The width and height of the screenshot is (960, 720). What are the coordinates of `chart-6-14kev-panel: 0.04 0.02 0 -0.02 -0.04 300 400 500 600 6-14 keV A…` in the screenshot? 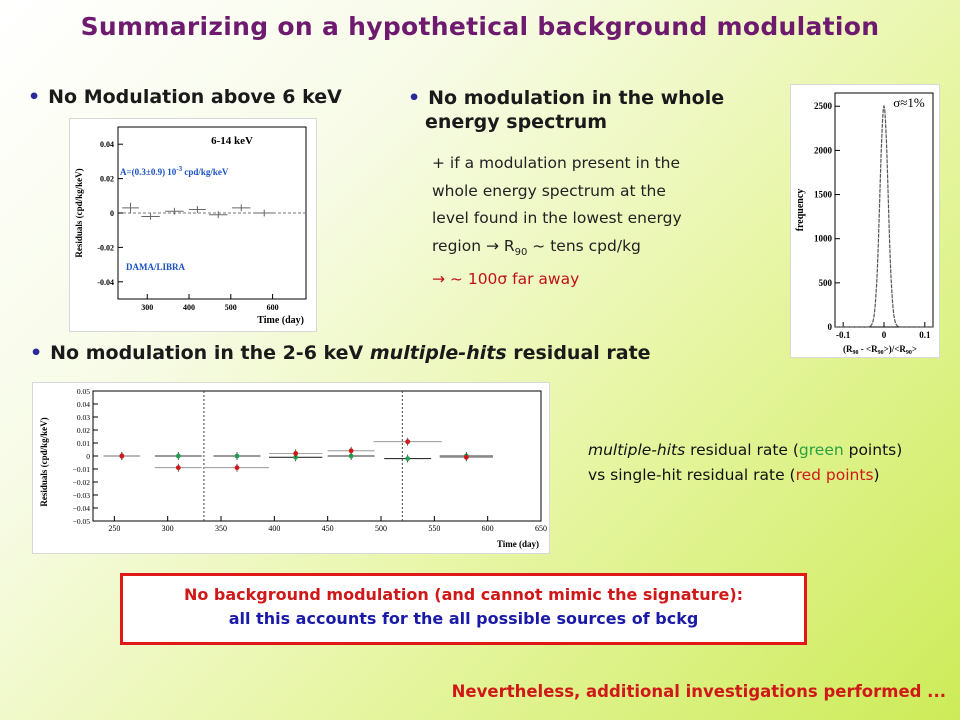 It's located at (193, 225).